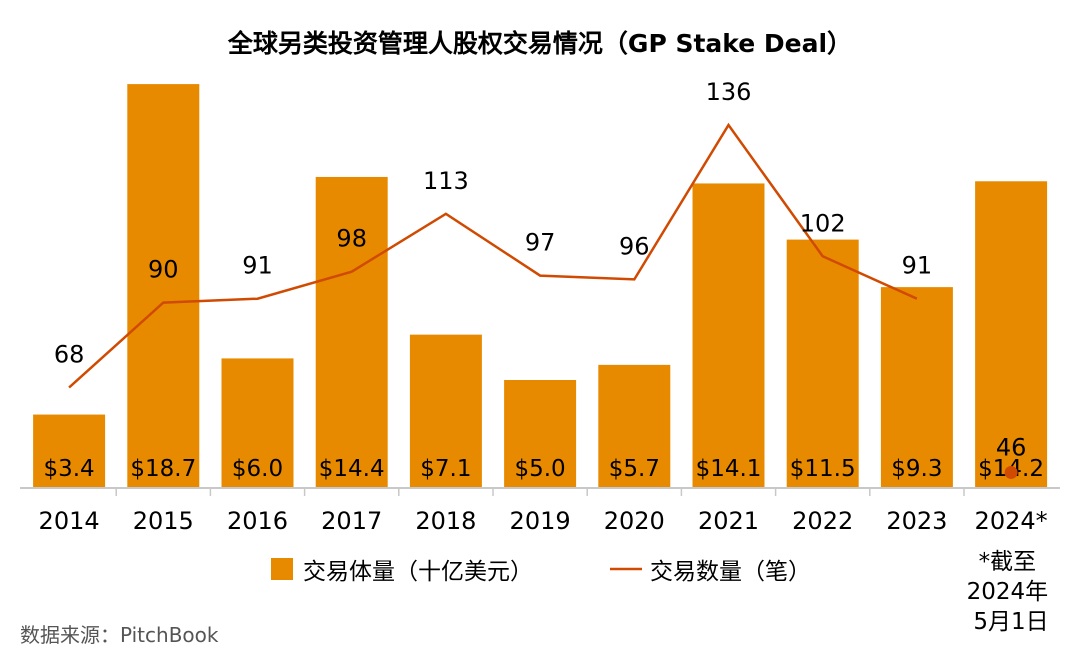 This screenshot has width=1080, height=665. I want to click on line-value-label: 136, so click(729, 92).